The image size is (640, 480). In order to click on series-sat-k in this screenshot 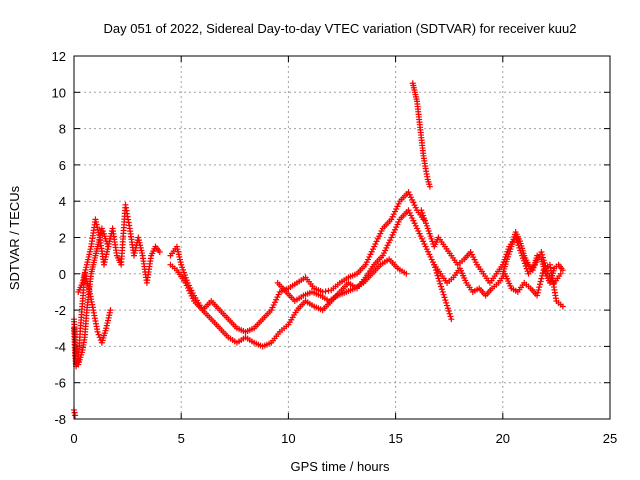, I will do `click(532, 257)`.